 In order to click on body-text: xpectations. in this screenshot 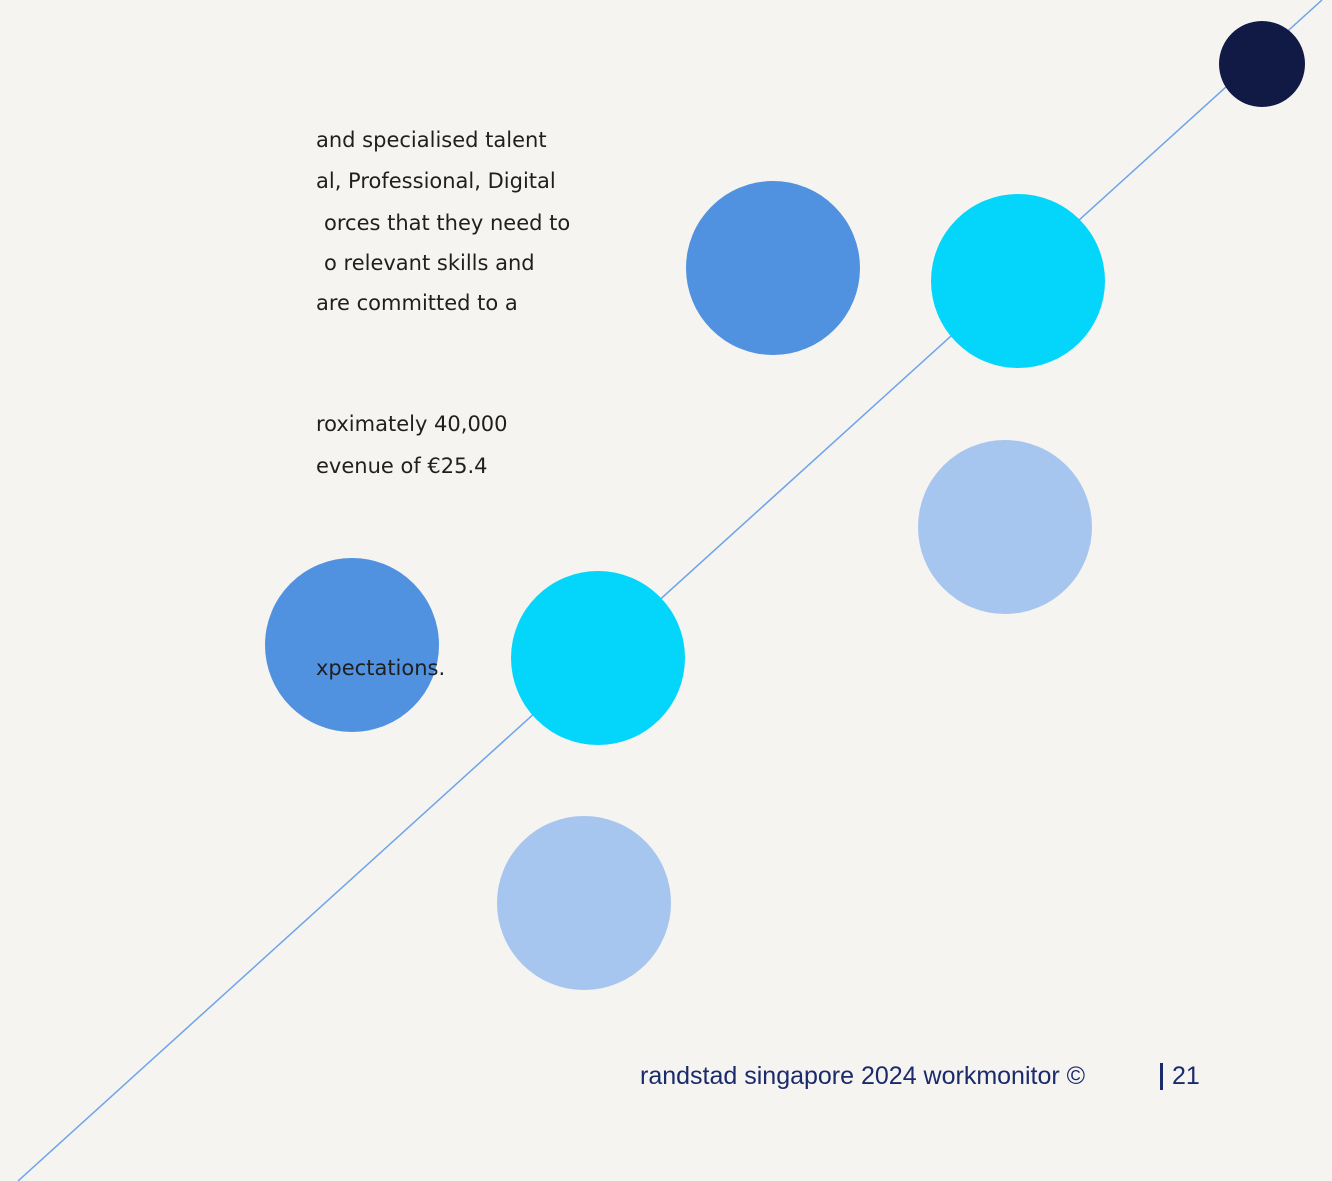, I will do `click(381, 668)`.